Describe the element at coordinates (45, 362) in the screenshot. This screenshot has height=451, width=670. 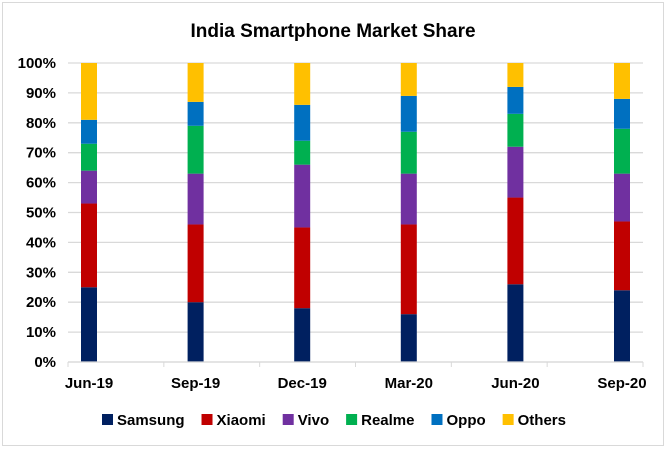
I see `y-tick-label: 0%` at that location.